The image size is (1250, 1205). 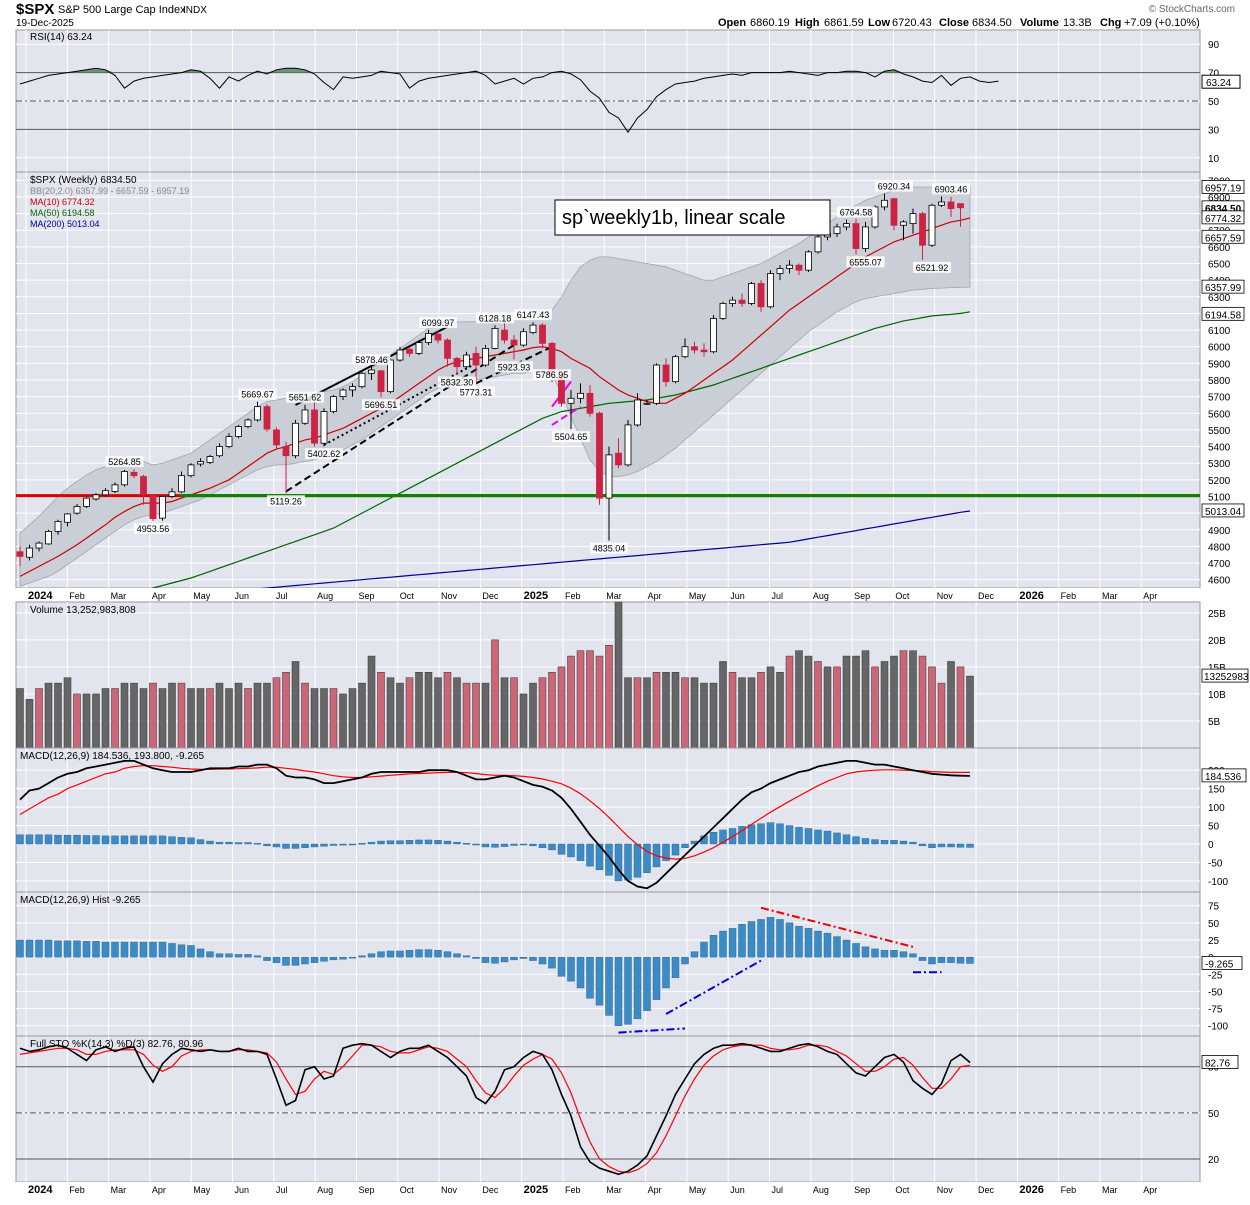 I want to click on price-annotation: 4953.56, so click(x=153, y=529).